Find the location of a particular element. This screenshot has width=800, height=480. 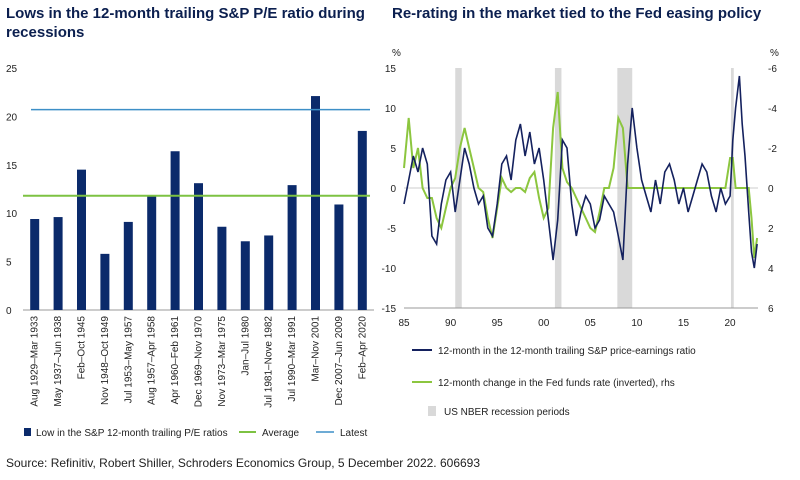

left-y-tick-label: 5 is located at coordinates (393, 149).